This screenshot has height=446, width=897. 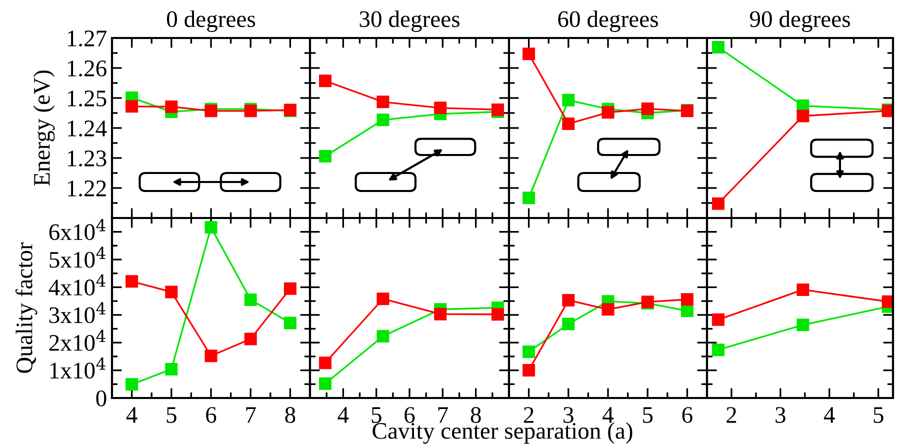 What do you see at coordinates (87, 38) in the screenshot?
I see `y-tick-label: 1.27` at bounding box center [87, 38].